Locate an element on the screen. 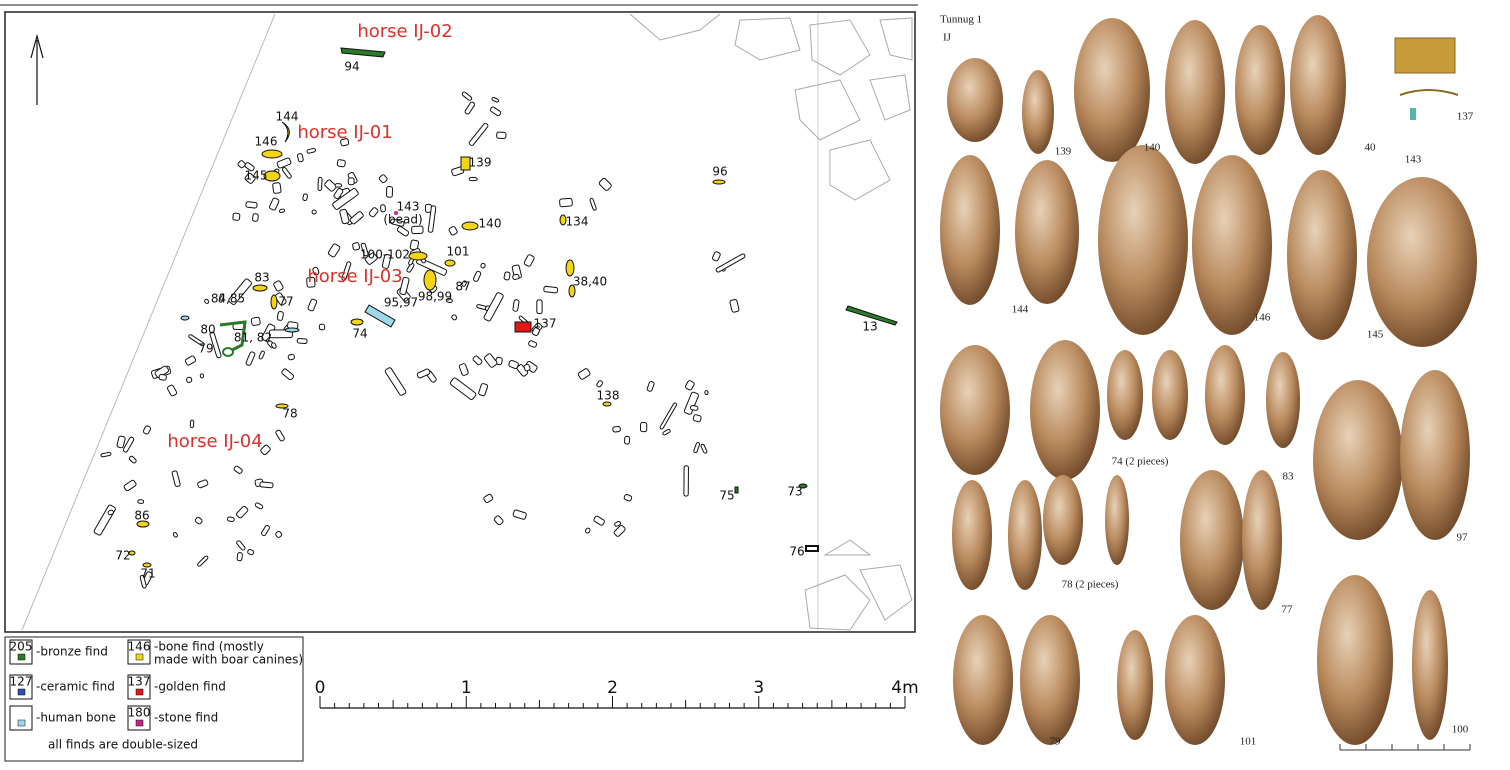  photo-caption: 137 is located at coordinates (1465, 117).